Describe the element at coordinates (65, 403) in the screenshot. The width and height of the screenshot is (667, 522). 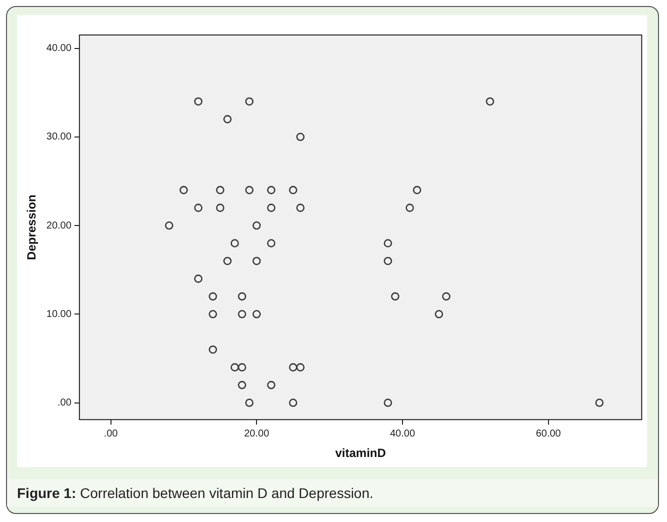
I see `y-tick-label: .00` at that location.